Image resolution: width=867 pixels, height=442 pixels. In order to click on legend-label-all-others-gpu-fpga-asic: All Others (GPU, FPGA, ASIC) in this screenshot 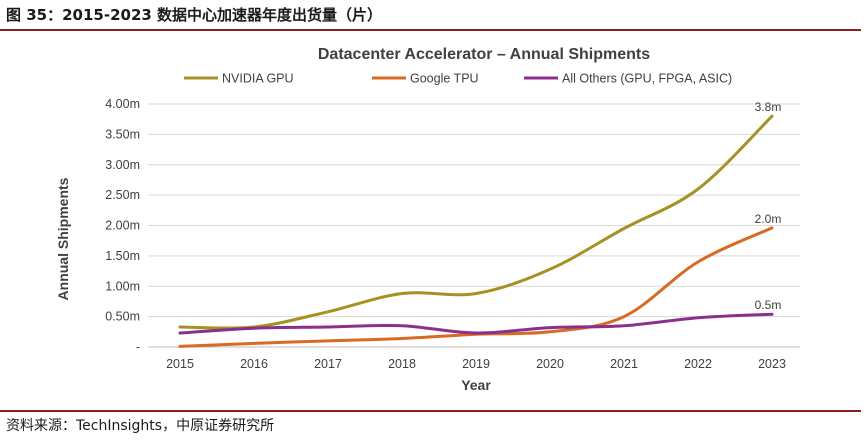, I will do `click(647, 79)`.